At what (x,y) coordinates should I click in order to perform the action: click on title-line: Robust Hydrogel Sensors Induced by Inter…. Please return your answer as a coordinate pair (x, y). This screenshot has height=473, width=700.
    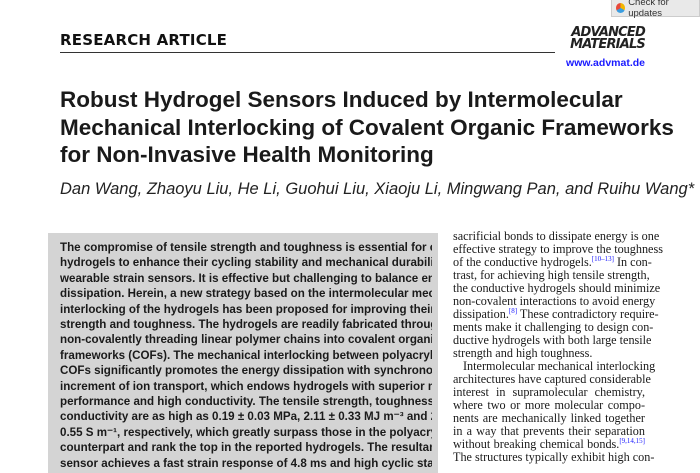
    Looking at the image, I should click on (341, 99).